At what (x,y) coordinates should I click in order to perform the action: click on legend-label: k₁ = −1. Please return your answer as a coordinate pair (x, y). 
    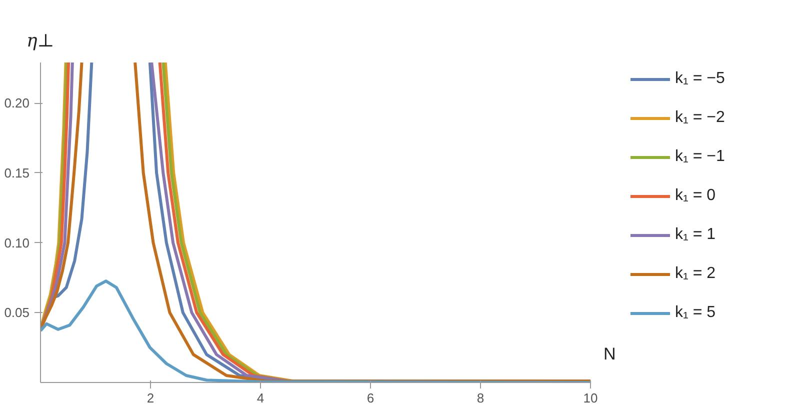
    Looking at the image, I should click on (700, 157).